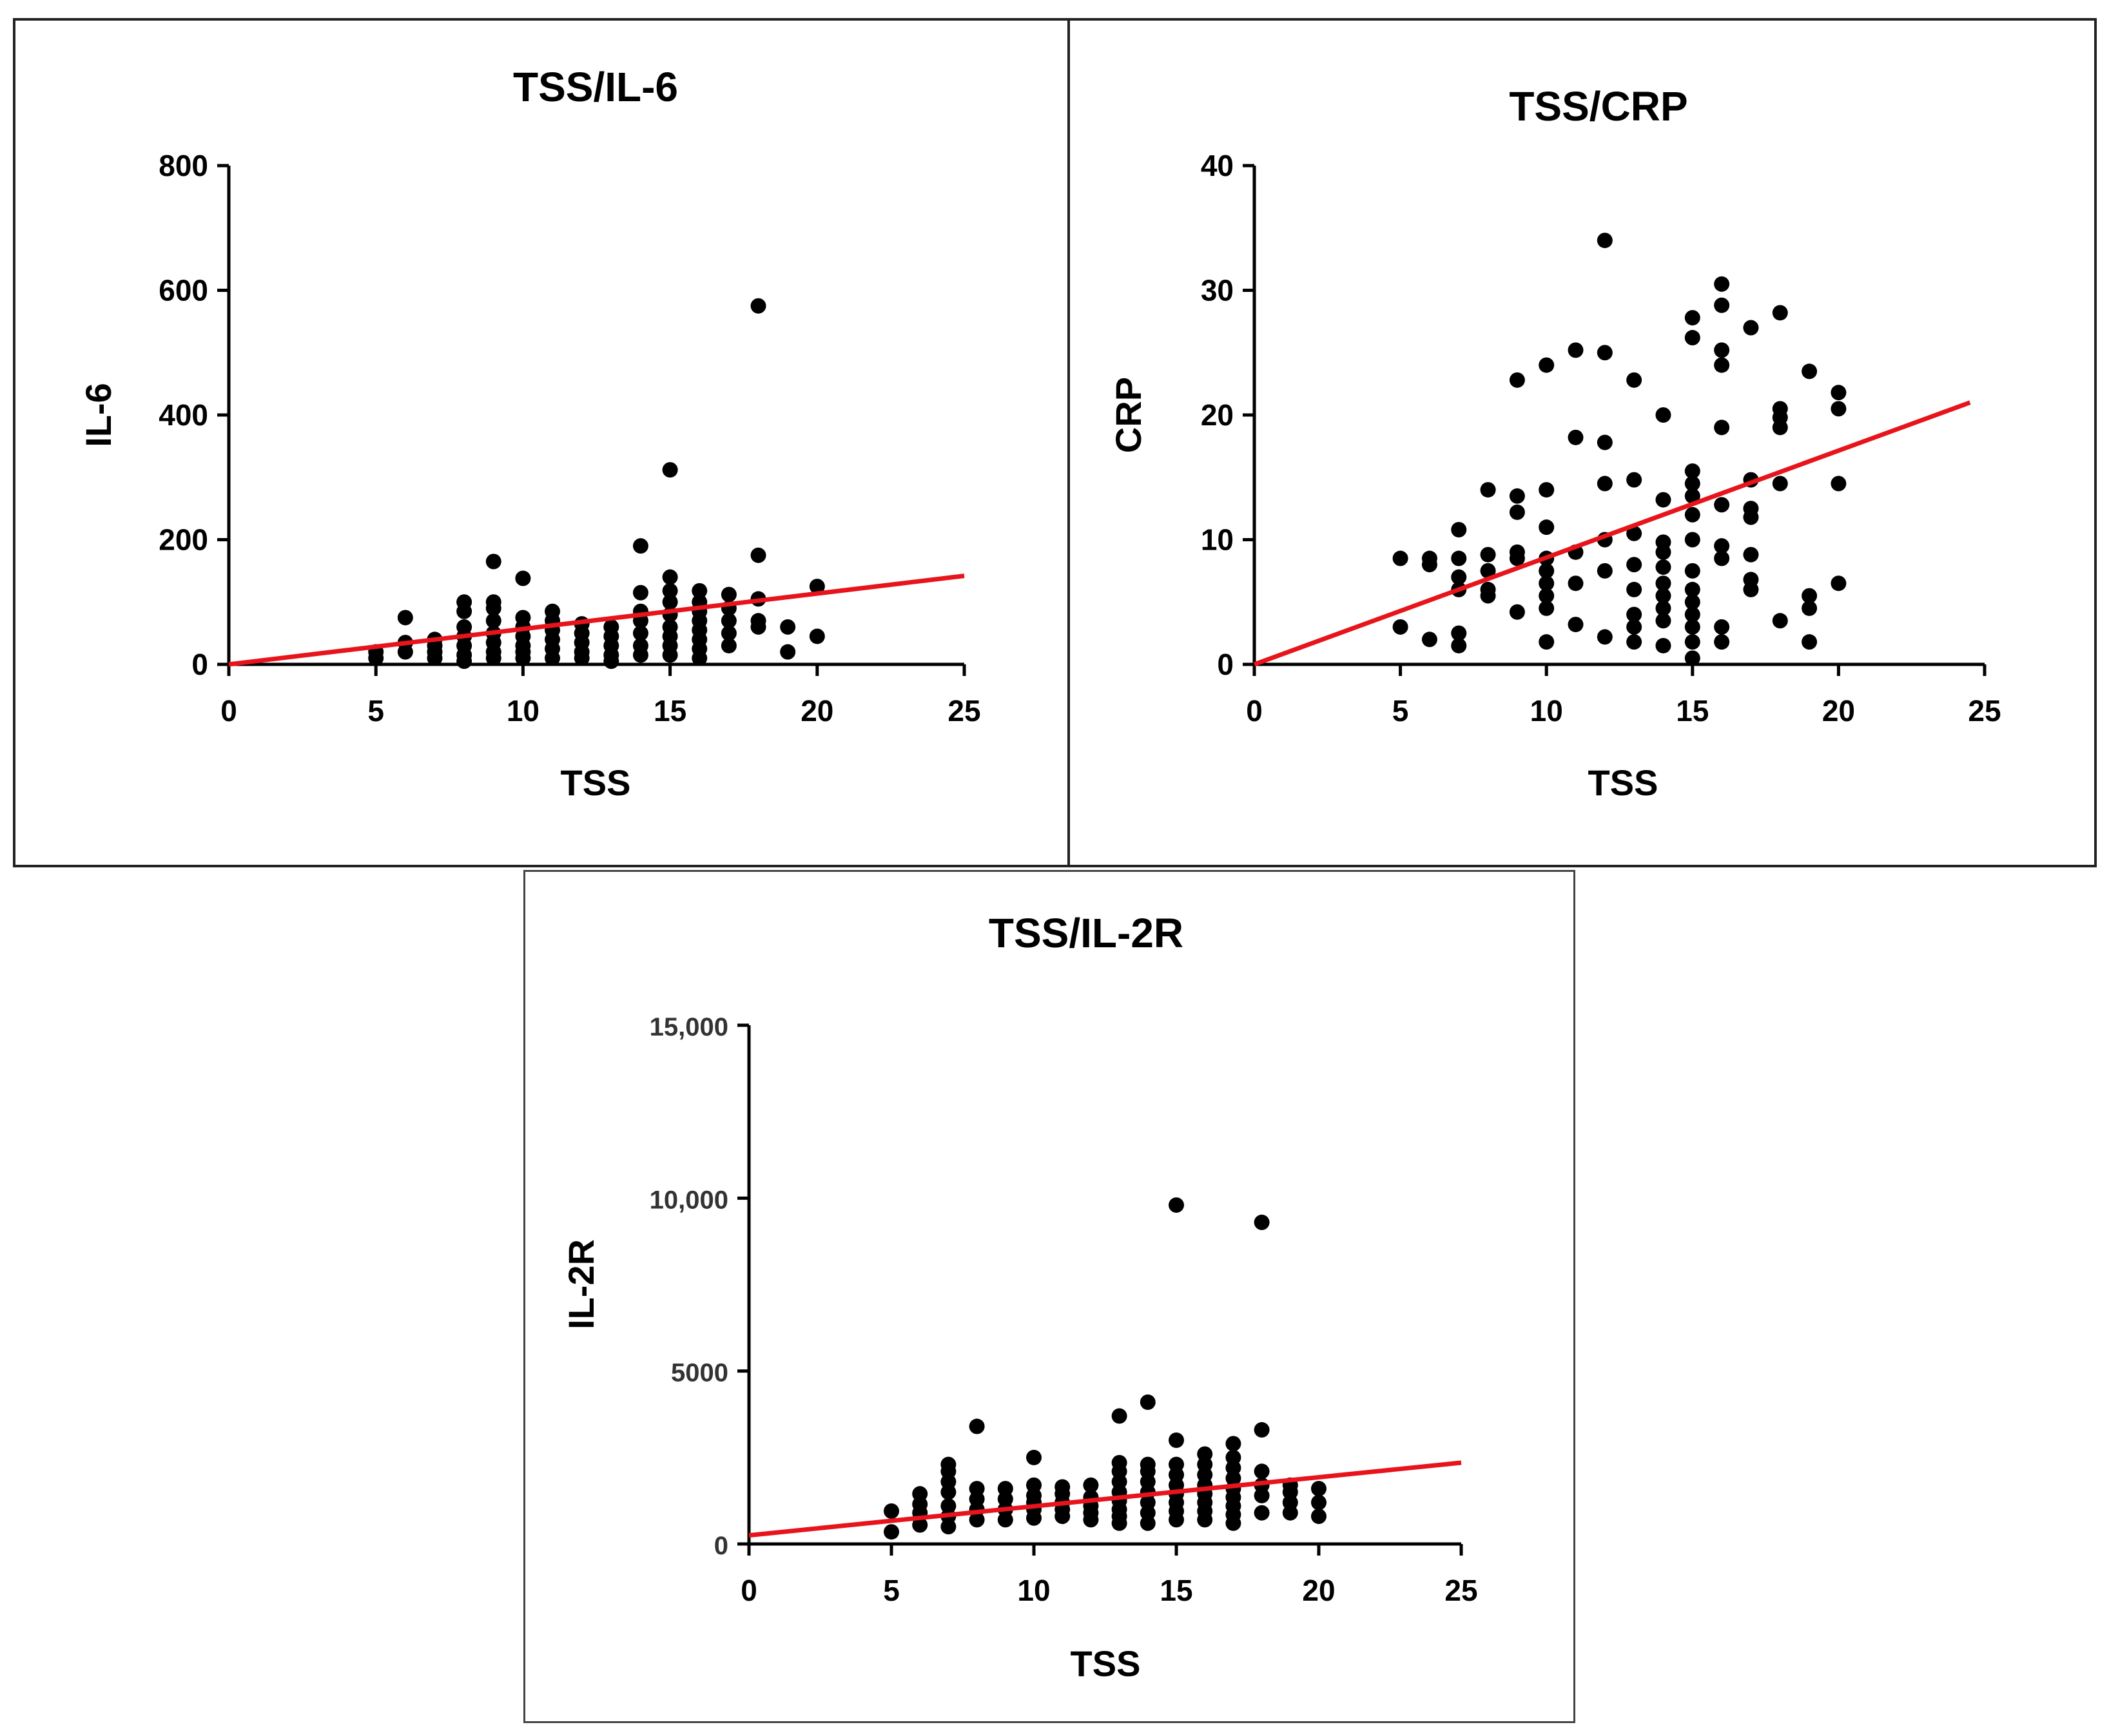  What do you see at coordinates (581, 1284) in the screenshot?
I see `y-axis-label: IL-2R` at bounding box center [581, 1284].